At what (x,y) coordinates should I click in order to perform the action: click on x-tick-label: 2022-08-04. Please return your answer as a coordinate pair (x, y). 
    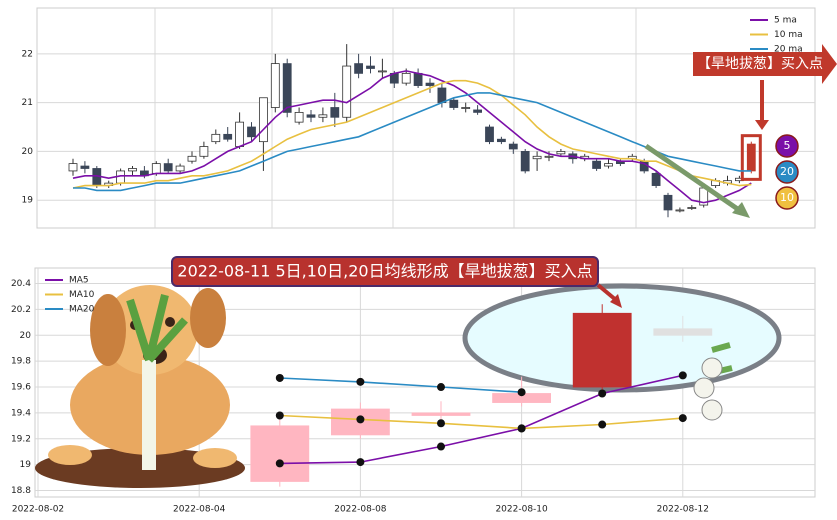
    Looking at the image, I should click on (199, 510).